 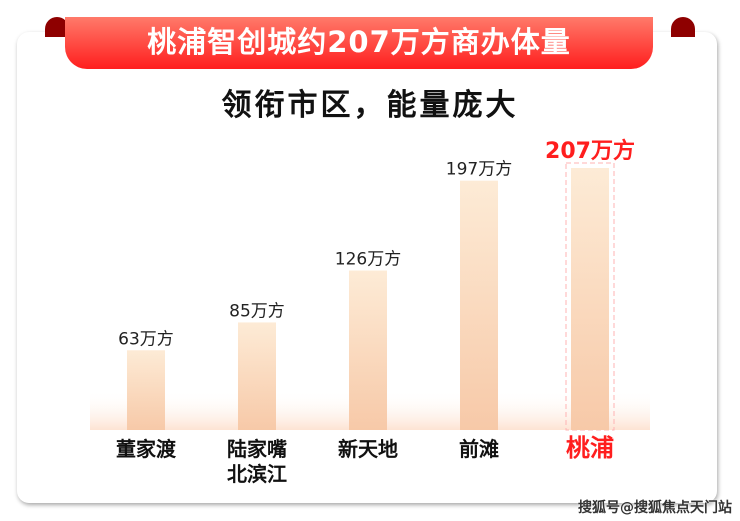 I want to click on category-label: 新天地, so click(x=368, y=449).